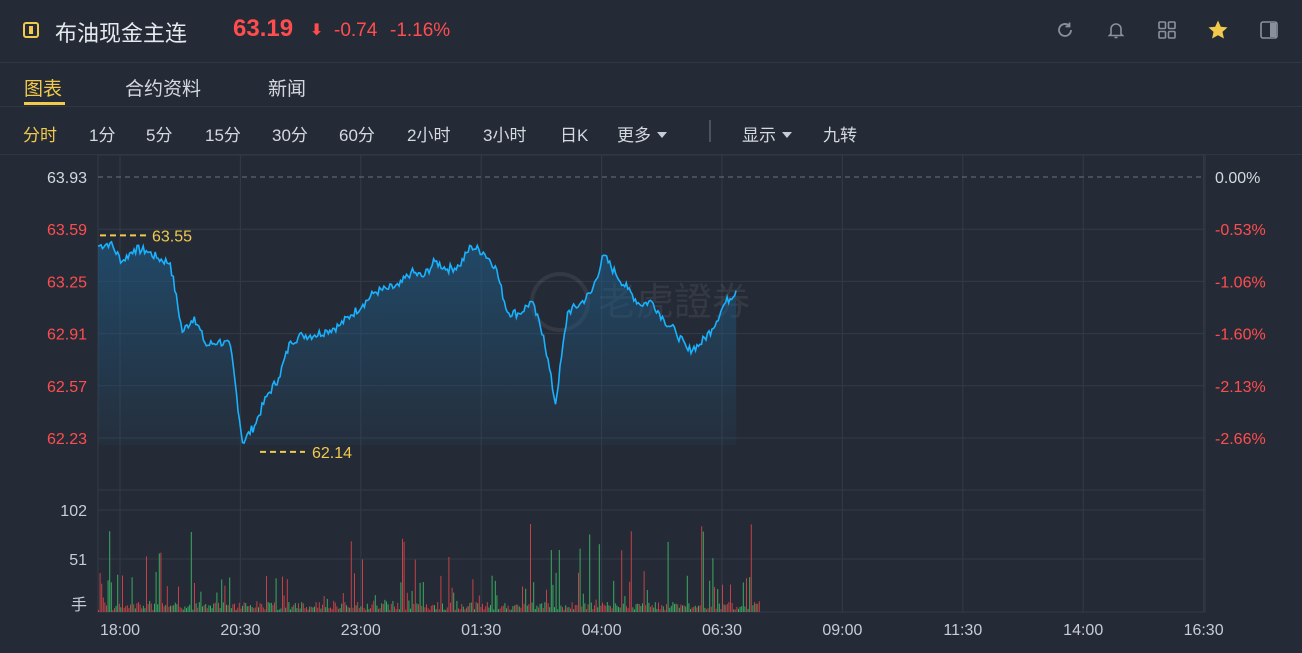  Describe the element at coordinates (767, 133) in the screenshot. I see `display-dropdown: 显示` at that location.